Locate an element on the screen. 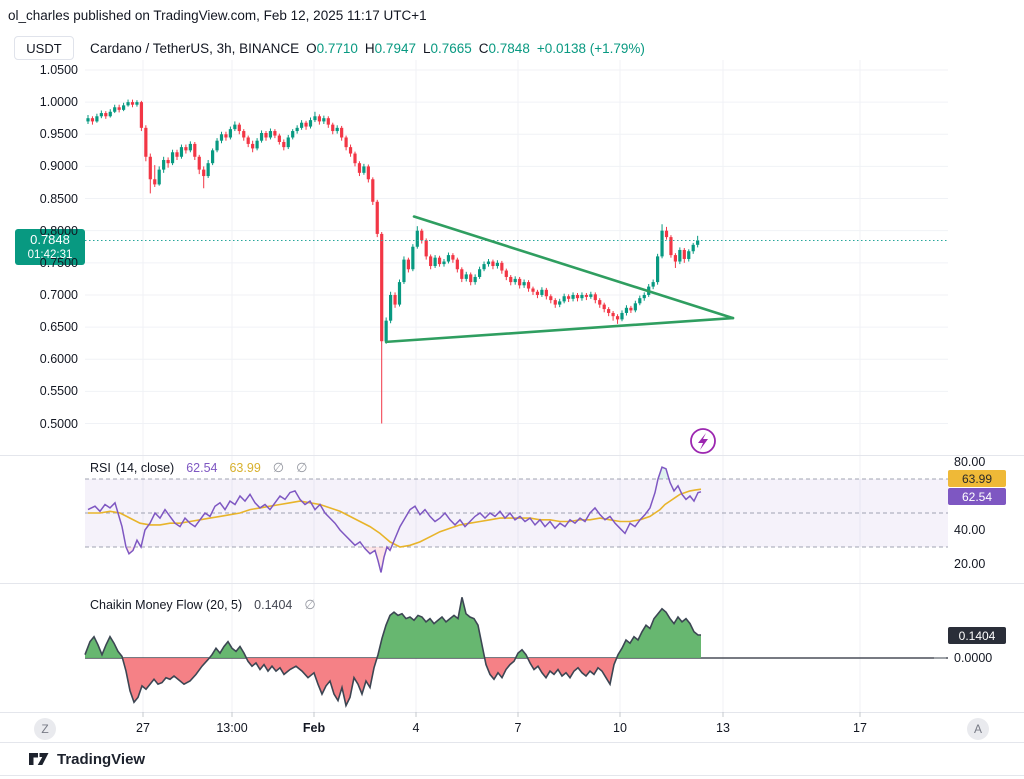  time-tick-label: 10 is located at coordinates (620, 728).